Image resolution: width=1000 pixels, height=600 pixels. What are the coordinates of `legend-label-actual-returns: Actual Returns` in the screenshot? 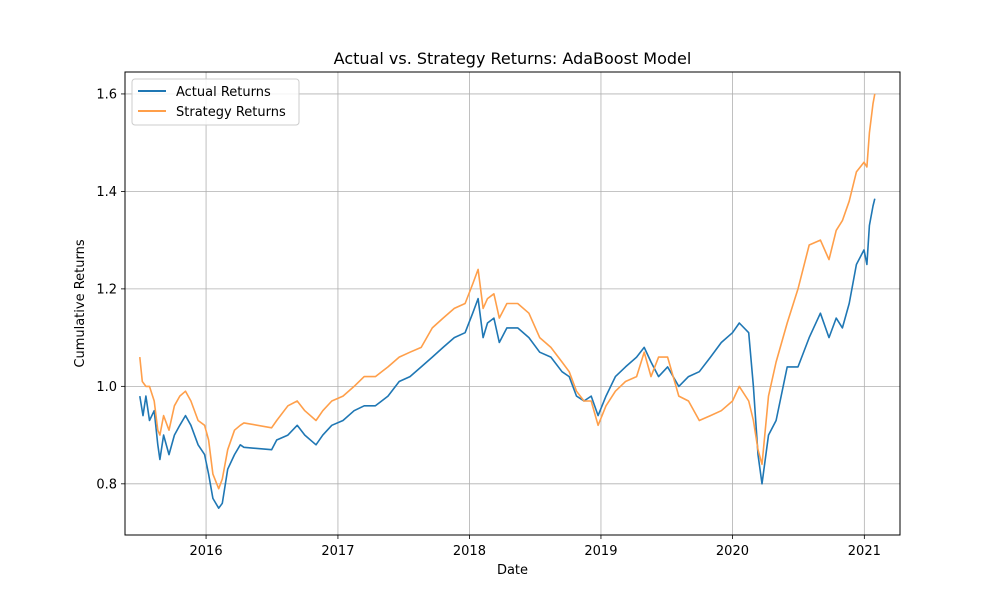 It's located at (223, 92).